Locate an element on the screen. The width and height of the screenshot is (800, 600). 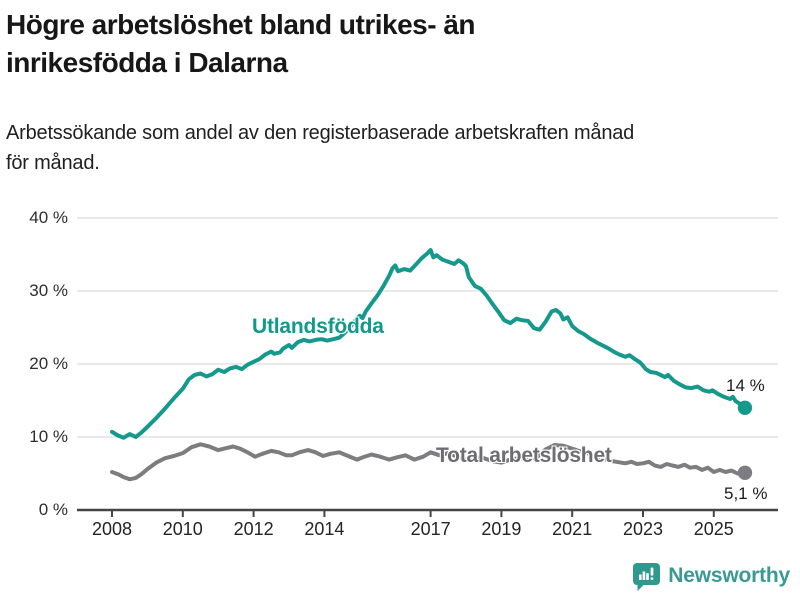
series-label-utlandsfodda: Utlandsfödda is located at coordinates (318, 326).